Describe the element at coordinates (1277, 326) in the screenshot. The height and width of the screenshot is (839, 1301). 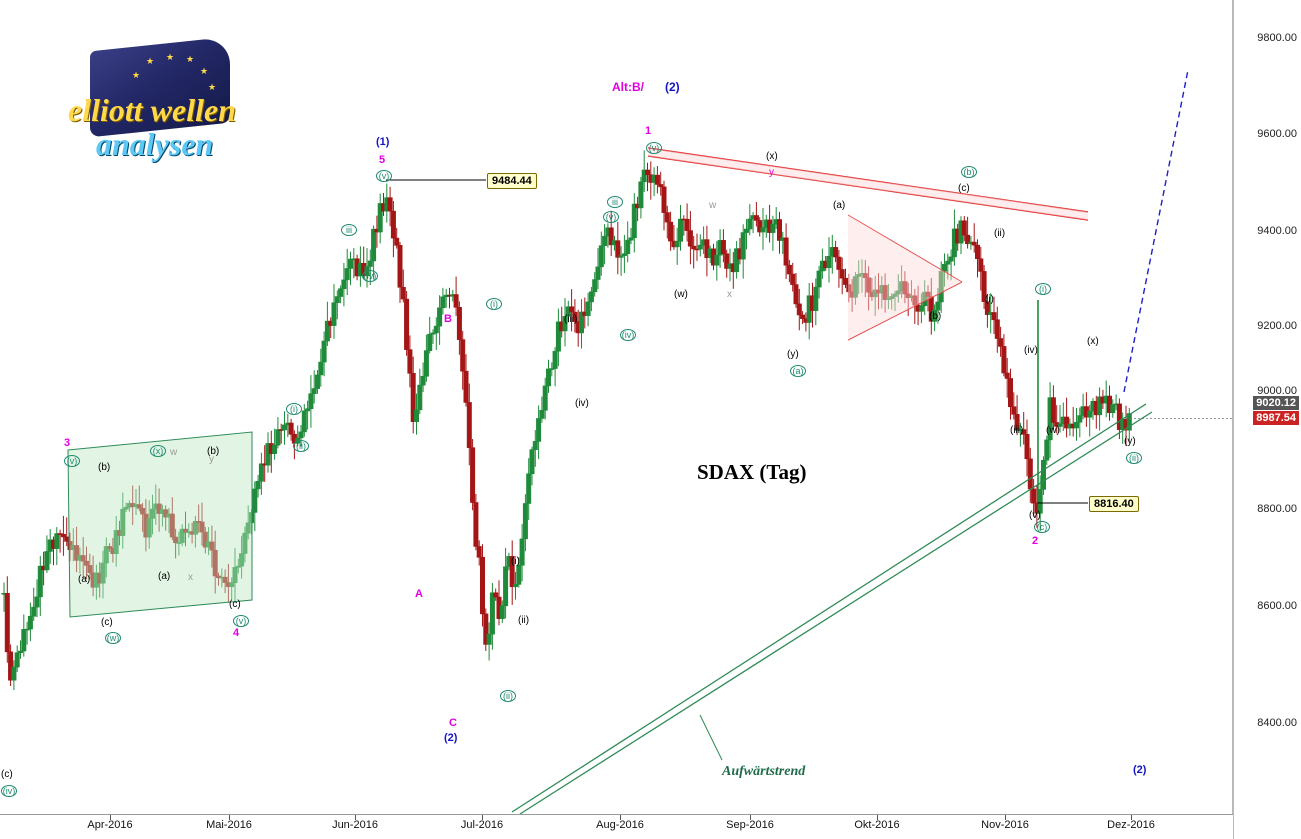
I see `price-tick-label: 9200.00` at that location.